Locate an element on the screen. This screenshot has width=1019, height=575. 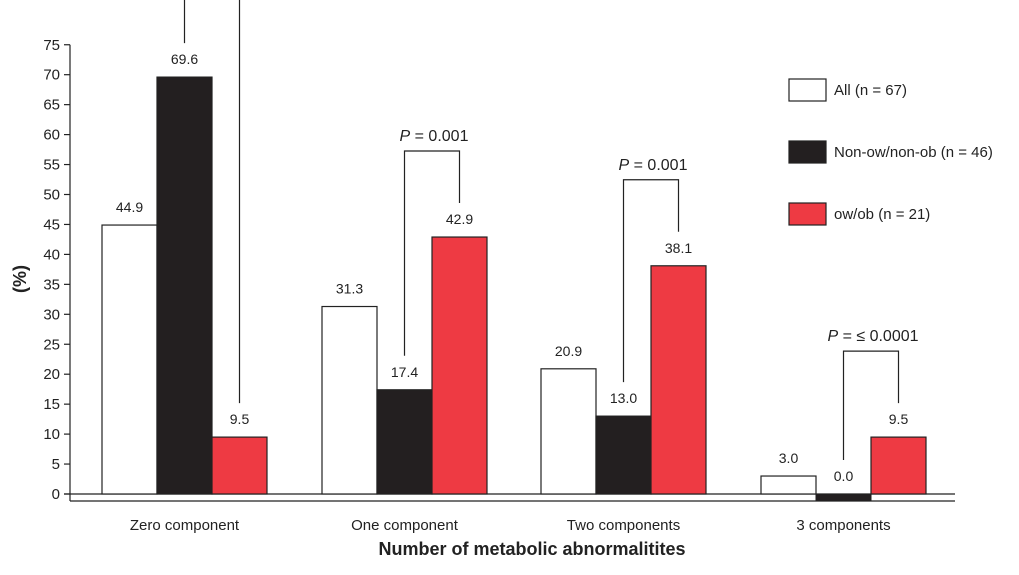
p-value-label-two-components: P = 0.001 is located at coordinates (653, 165).